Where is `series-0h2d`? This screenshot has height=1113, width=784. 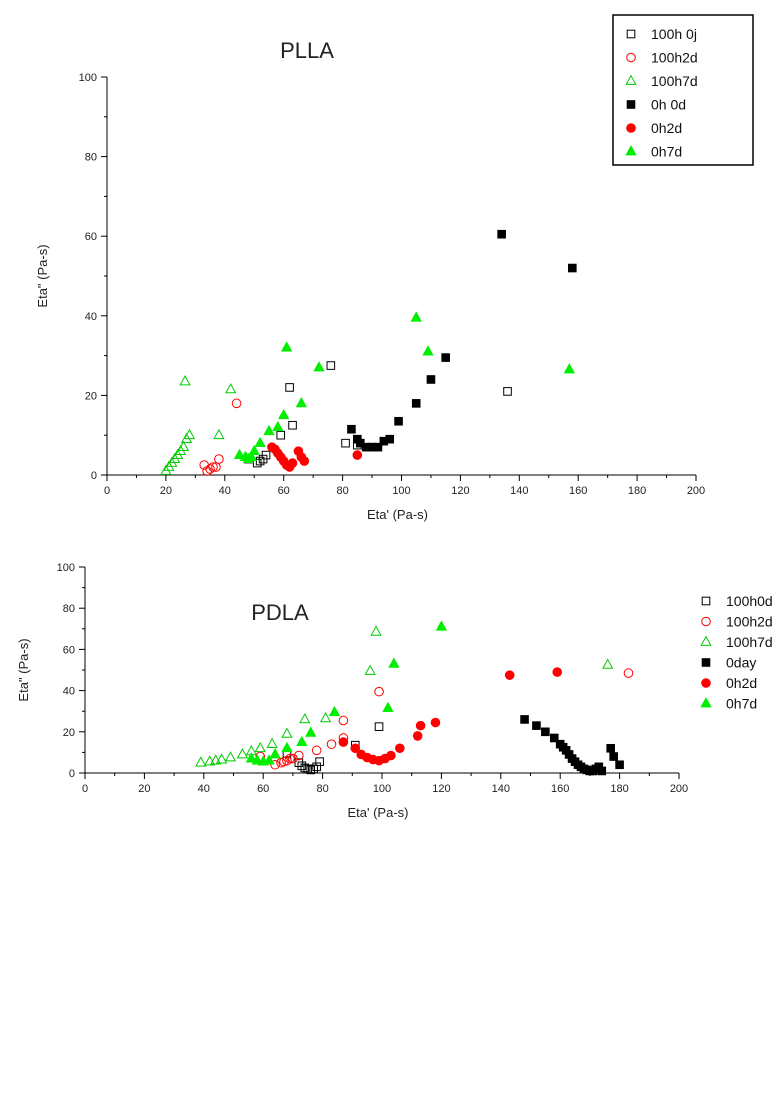 series-0h2d is located at coordinates (450, 716).